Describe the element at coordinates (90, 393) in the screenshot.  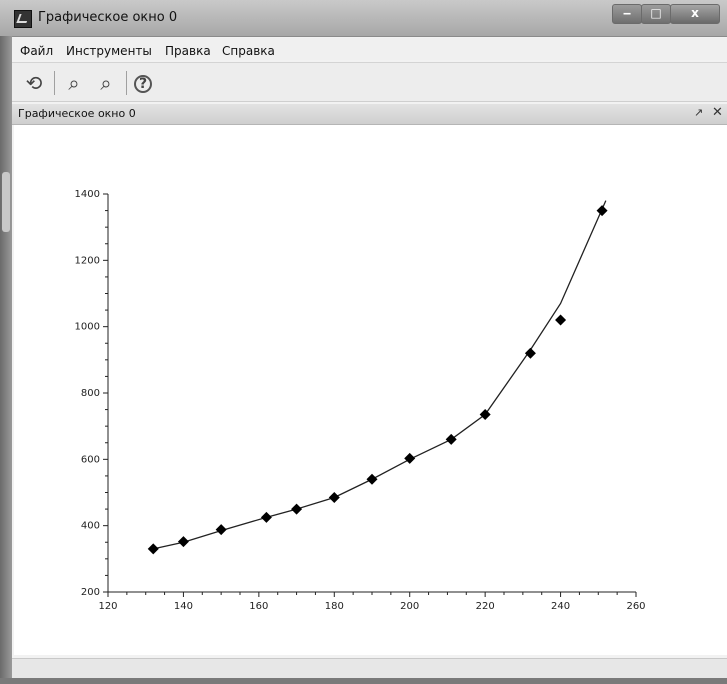
I see `y-tick-label: 800` at that location.